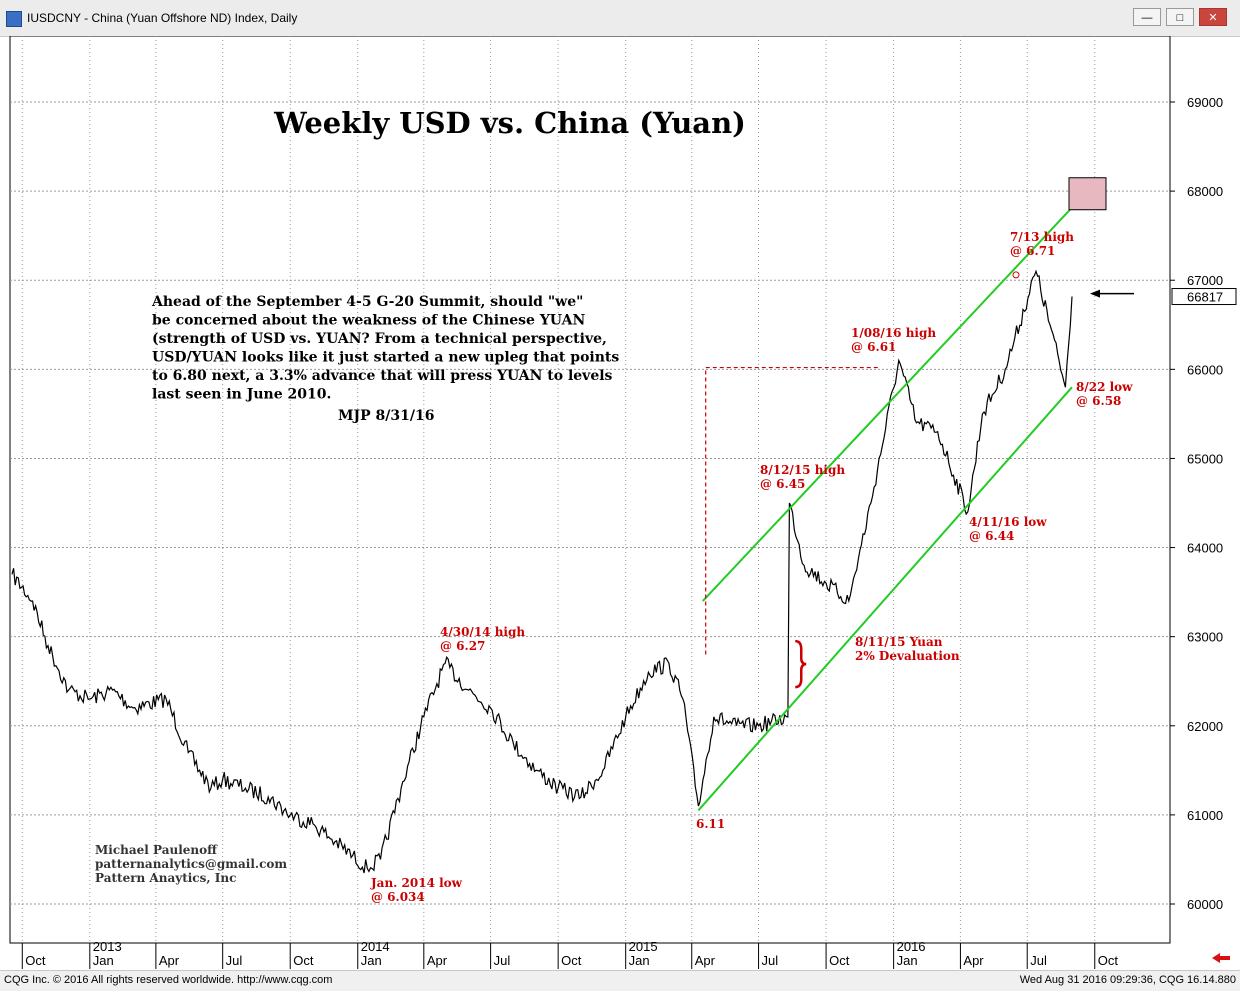 The height and width of the screenshot is (991, 1240). I want to click on high-marker, so click(1016, 275).